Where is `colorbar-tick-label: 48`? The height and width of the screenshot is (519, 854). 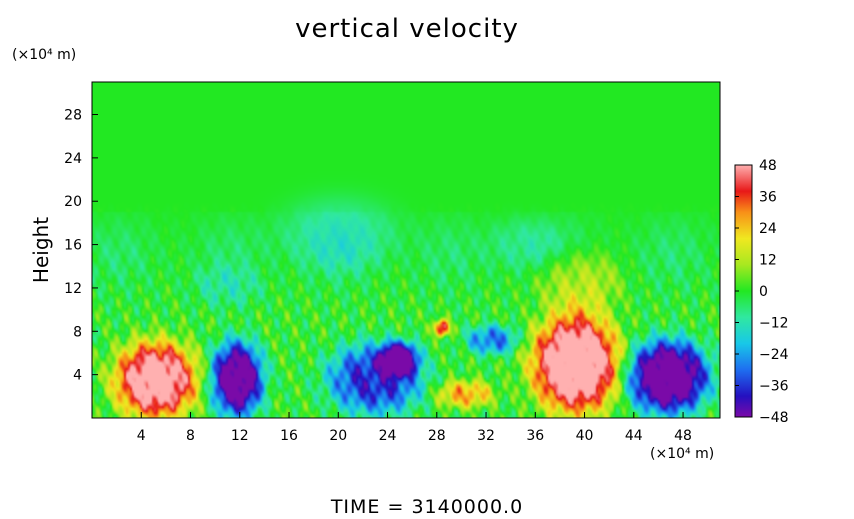
colorbar-tick-label: 48 is located at coordinates (768, 166).